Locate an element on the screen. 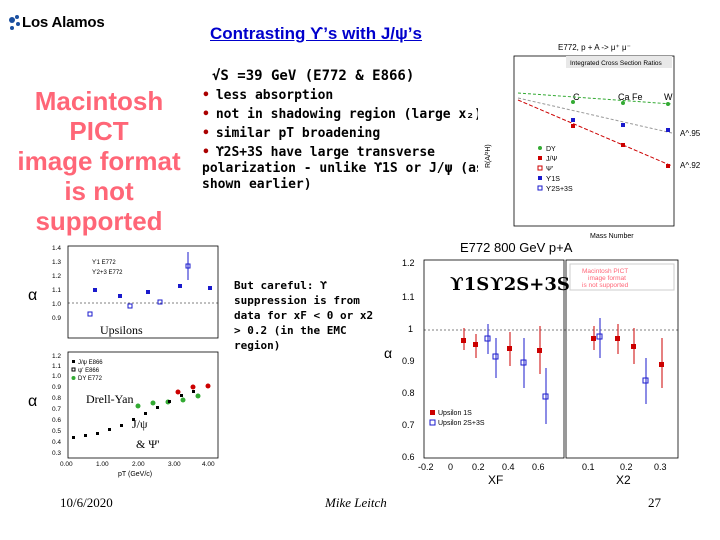 The height and width of the screenshot is (540, 720). plot-xlabel: Mass Number is located at coordinates (612, 236).